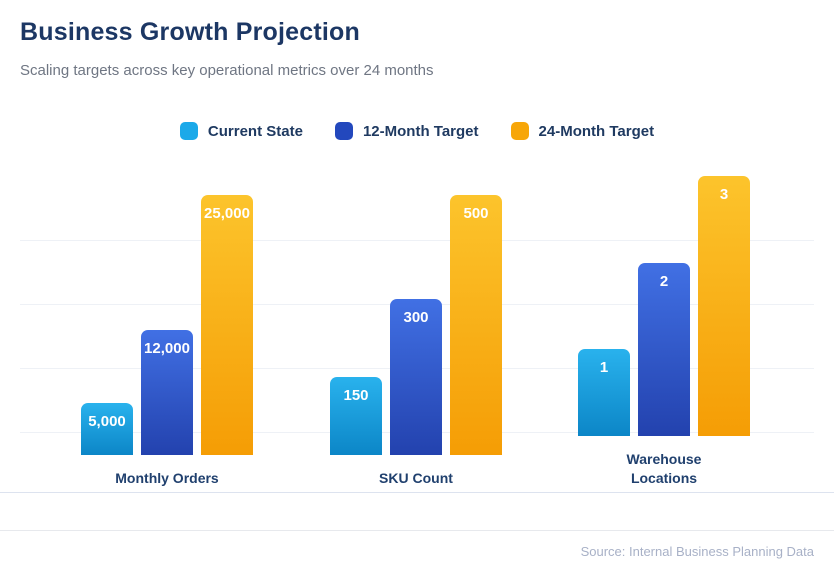 The height and width of the screenshot is (574, 834). I want to click on bars-row: 150 300 500, so click(416, 325).